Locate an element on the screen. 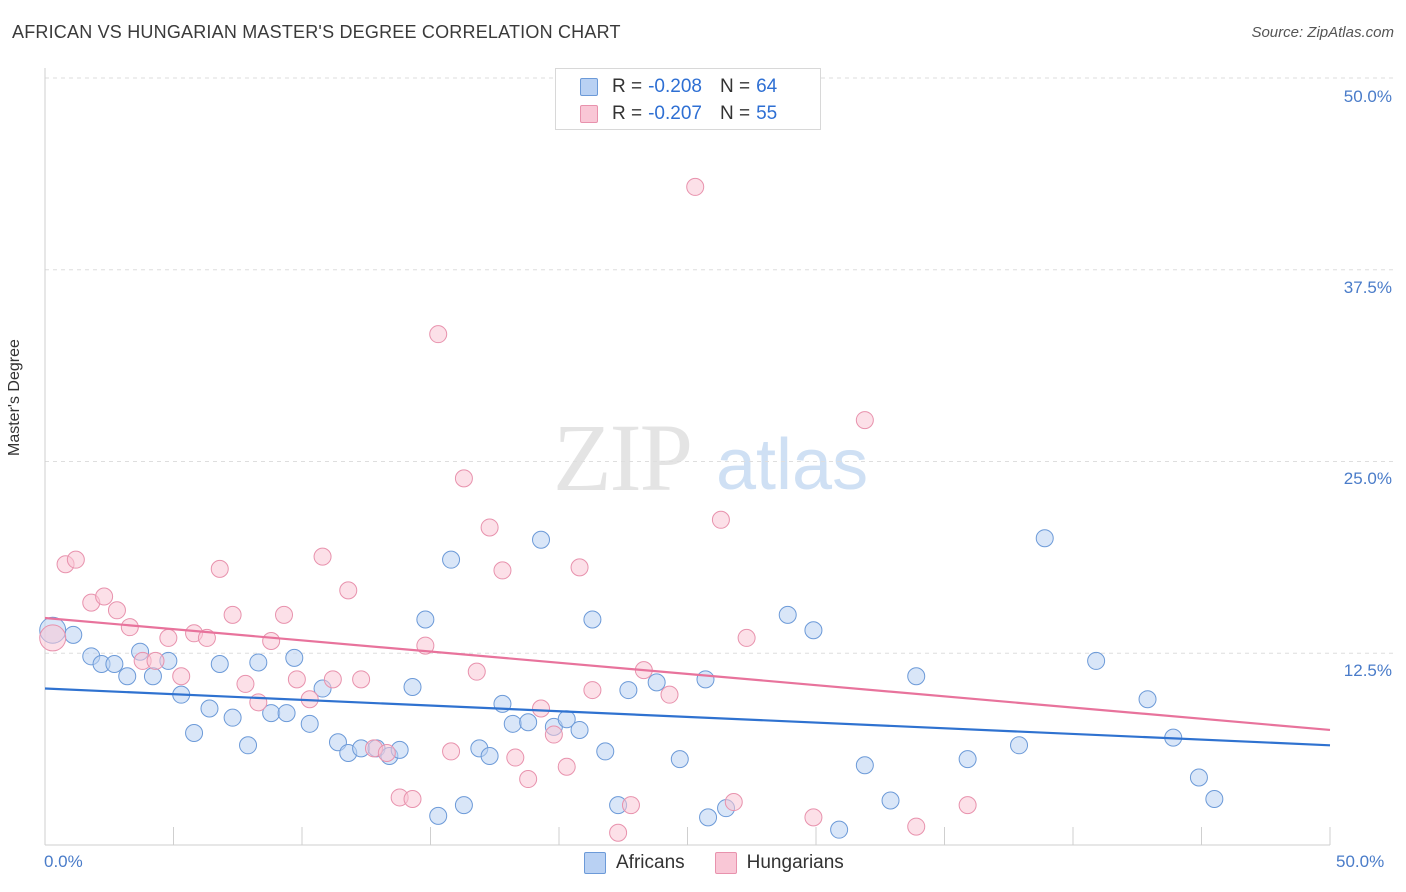 The width and height of the screenshot is (1406, 892). r-value: -0.208 is located at coordinates (675, 86).